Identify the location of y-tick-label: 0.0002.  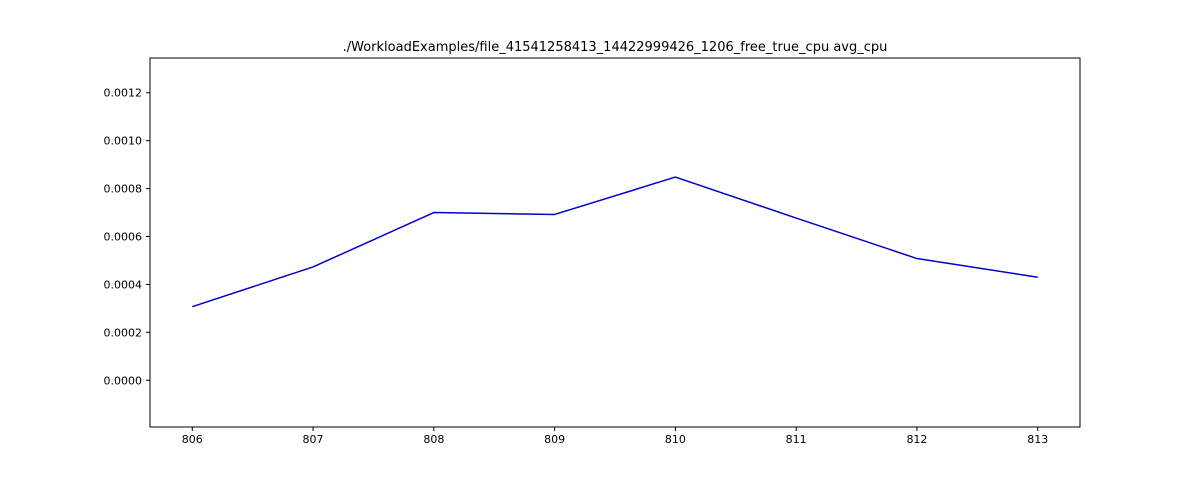
(123, 332).